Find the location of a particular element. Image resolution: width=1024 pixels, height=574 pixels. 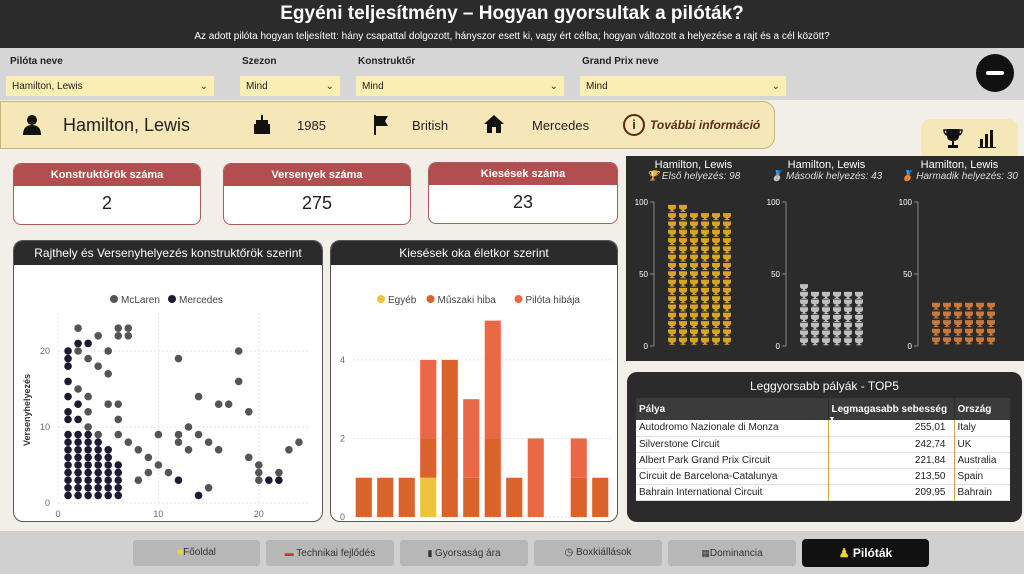

bar-chart-icon is located at coordinates (987, 138).